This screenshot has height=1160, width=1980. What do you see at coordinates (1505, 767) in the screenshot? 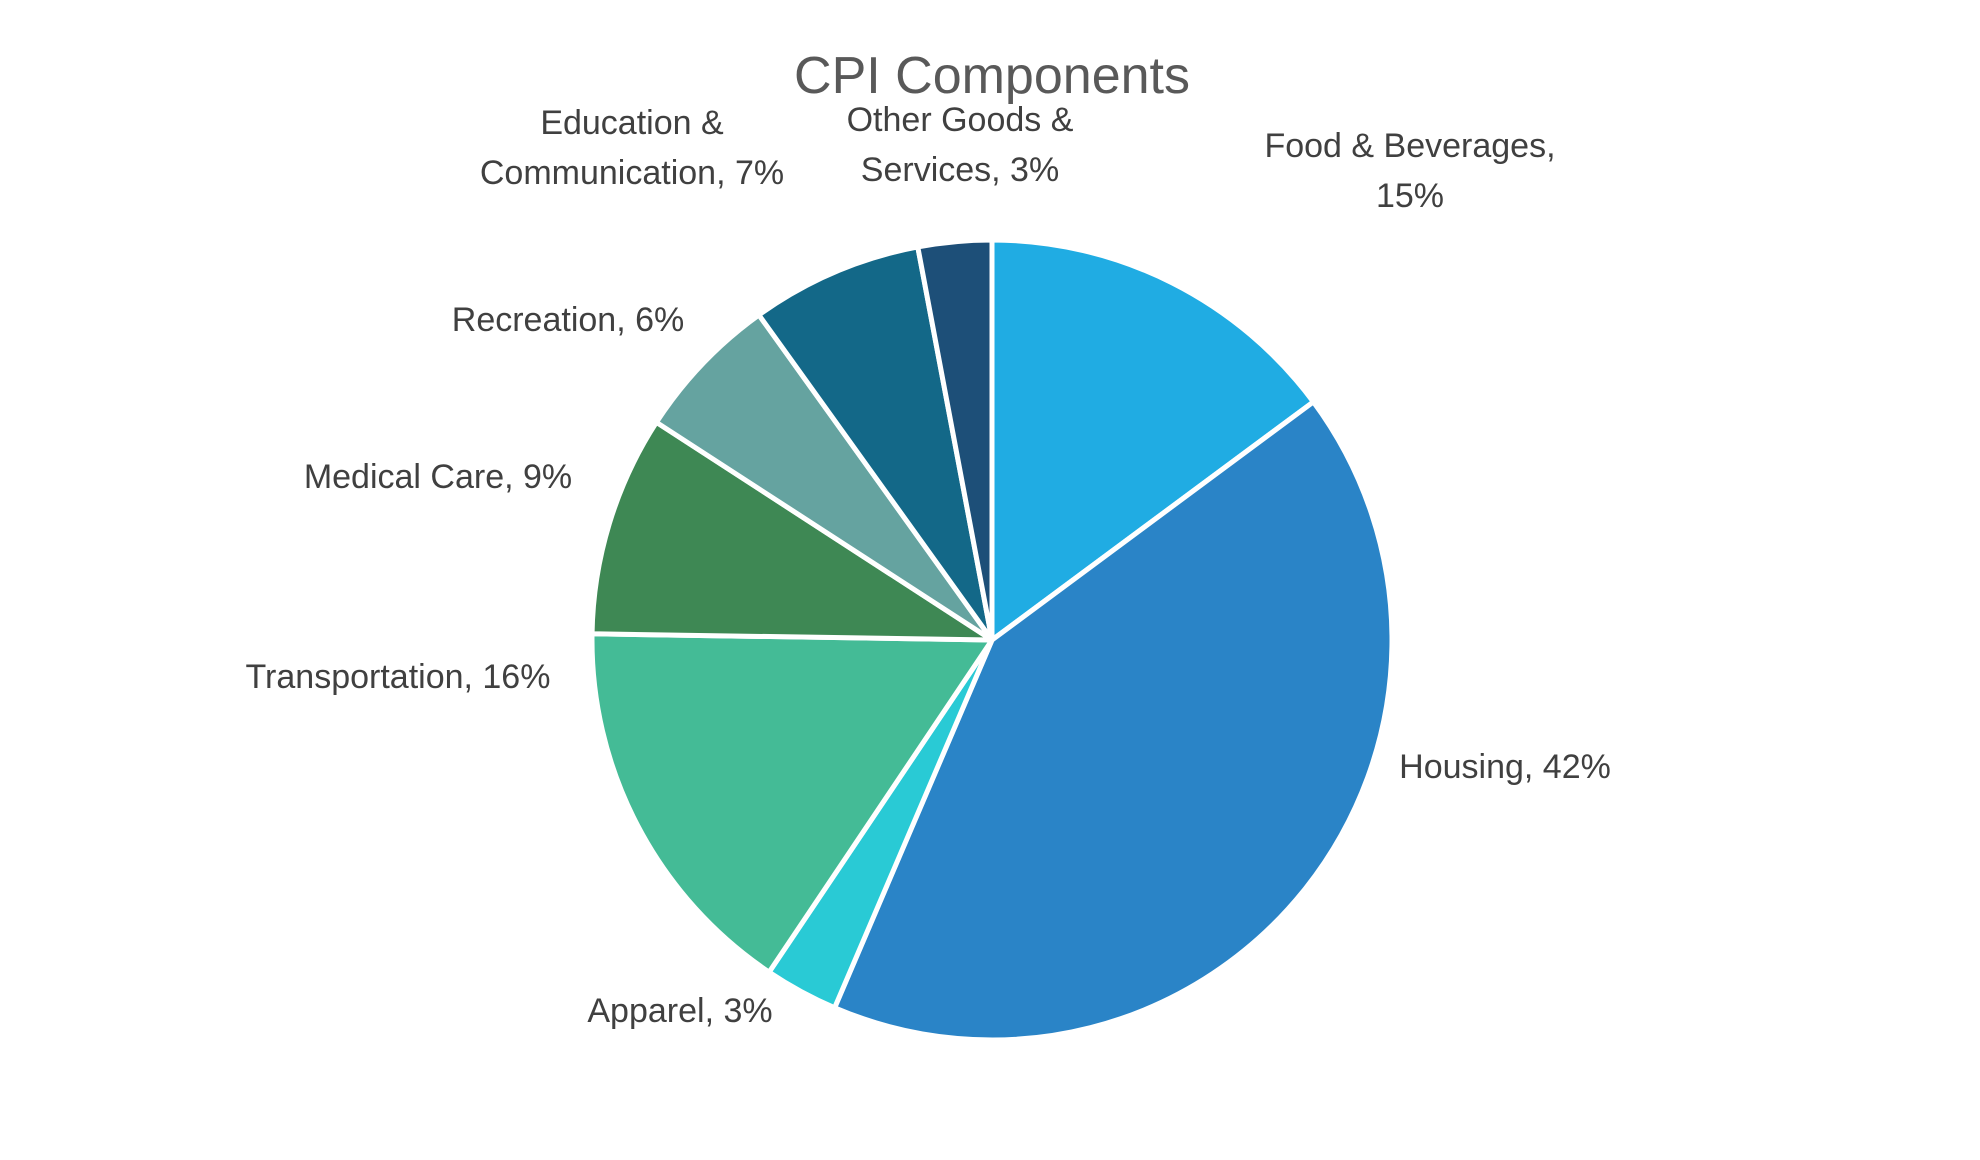
I see `slice-label-housing: Housing, 42%` at bounding box center [1505, 767].